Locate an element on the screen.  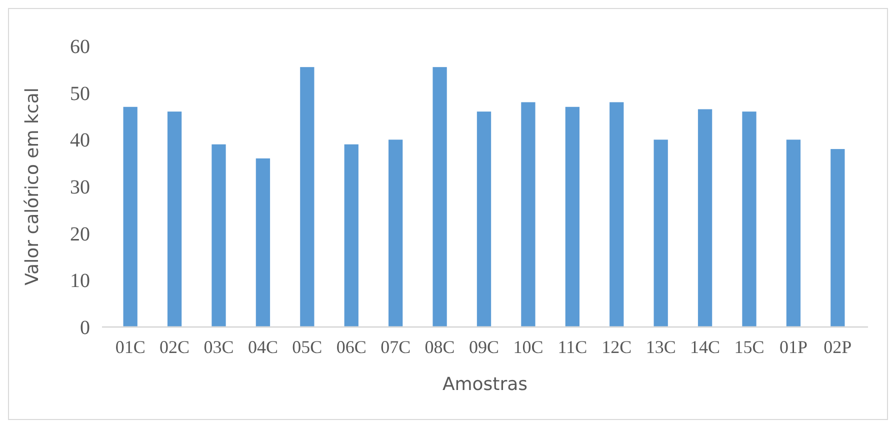
x-tick-label: 02P is located at coordinates (838, 347).